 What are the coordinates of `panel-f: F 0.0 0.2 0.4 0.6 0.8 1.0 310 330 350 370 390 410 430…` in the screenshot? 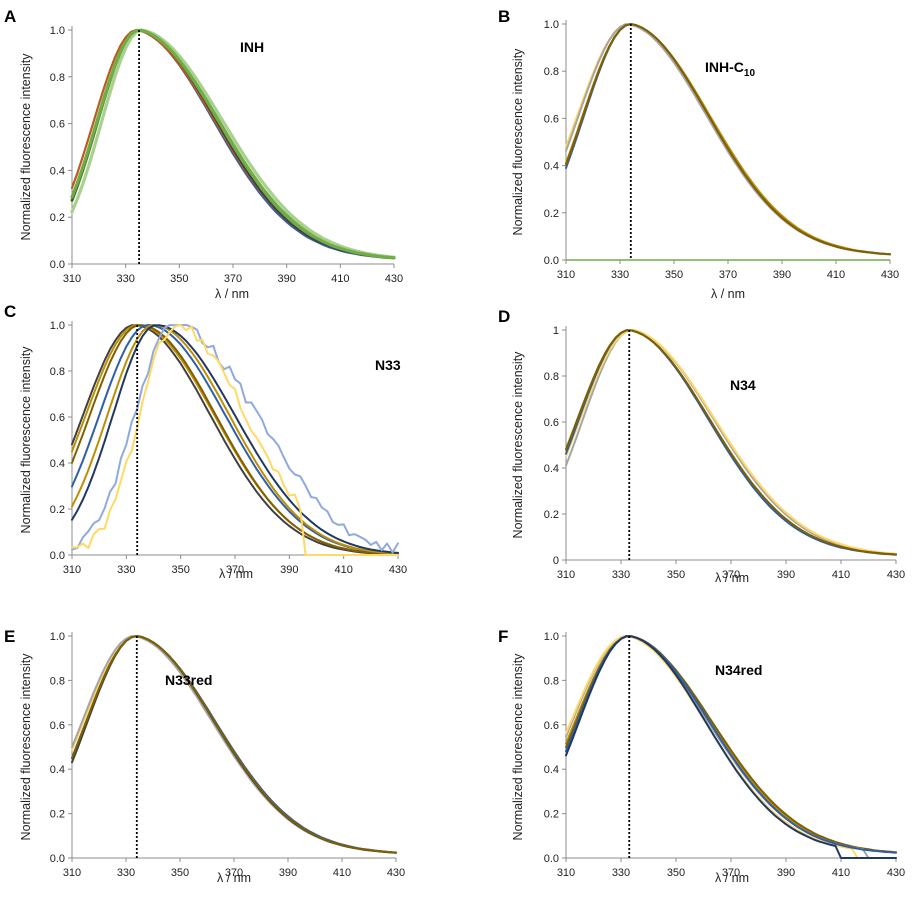 It's located at (701, 756).